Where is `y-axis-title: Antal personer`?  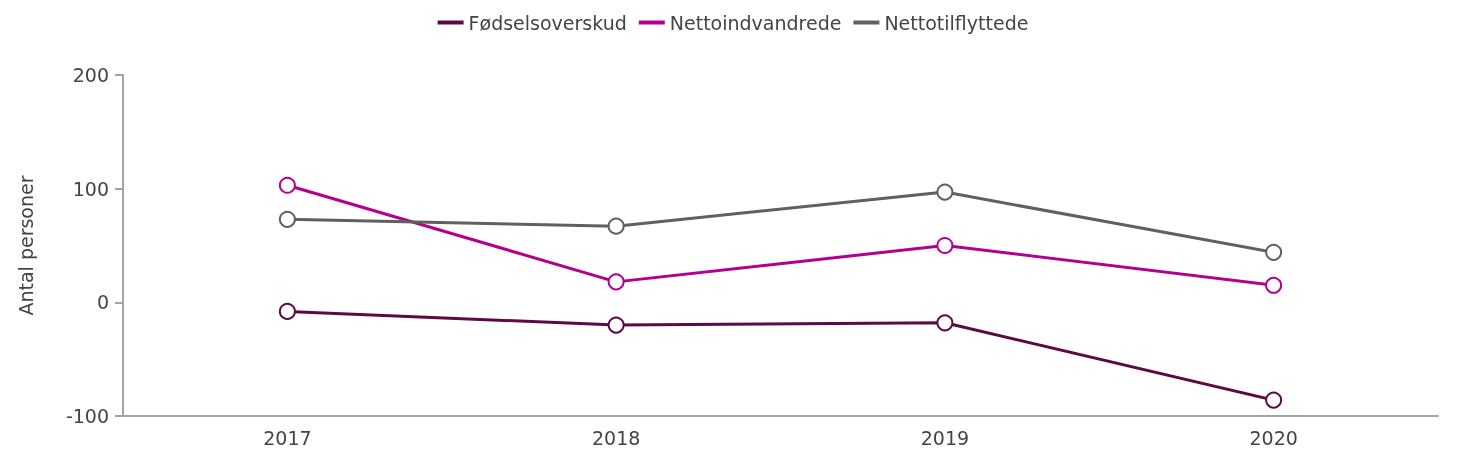
y-axis-title: Antal personer is located at coordinates (25, 245).